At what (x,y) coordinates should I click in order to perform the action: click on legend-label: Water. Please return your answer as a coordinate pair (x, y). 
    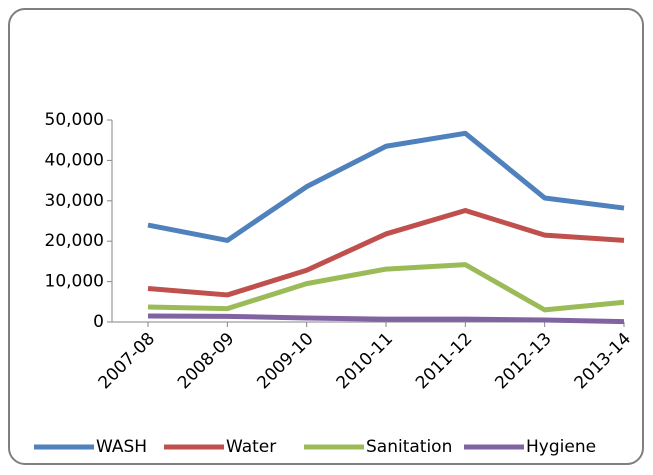
    Looking at the image, I should click on (251, 447).